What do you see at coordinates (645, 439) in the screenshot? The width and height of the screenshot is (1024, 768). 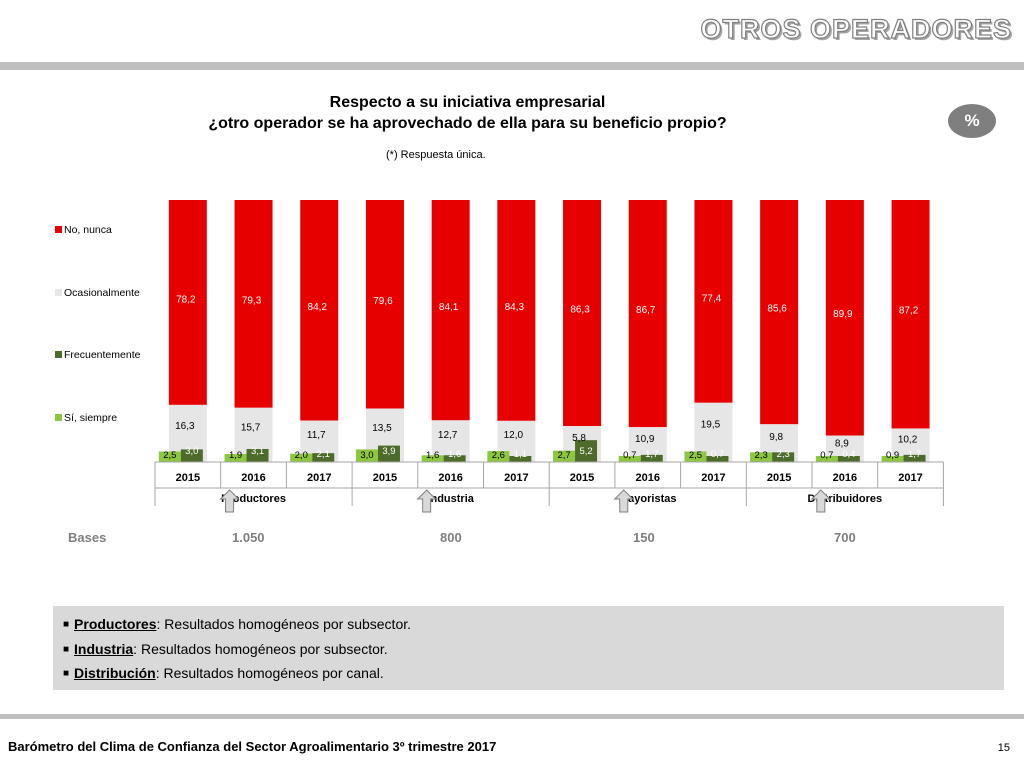 I see `data-label-ocasionalmente: 10,9` at bounding box center [645, 439].